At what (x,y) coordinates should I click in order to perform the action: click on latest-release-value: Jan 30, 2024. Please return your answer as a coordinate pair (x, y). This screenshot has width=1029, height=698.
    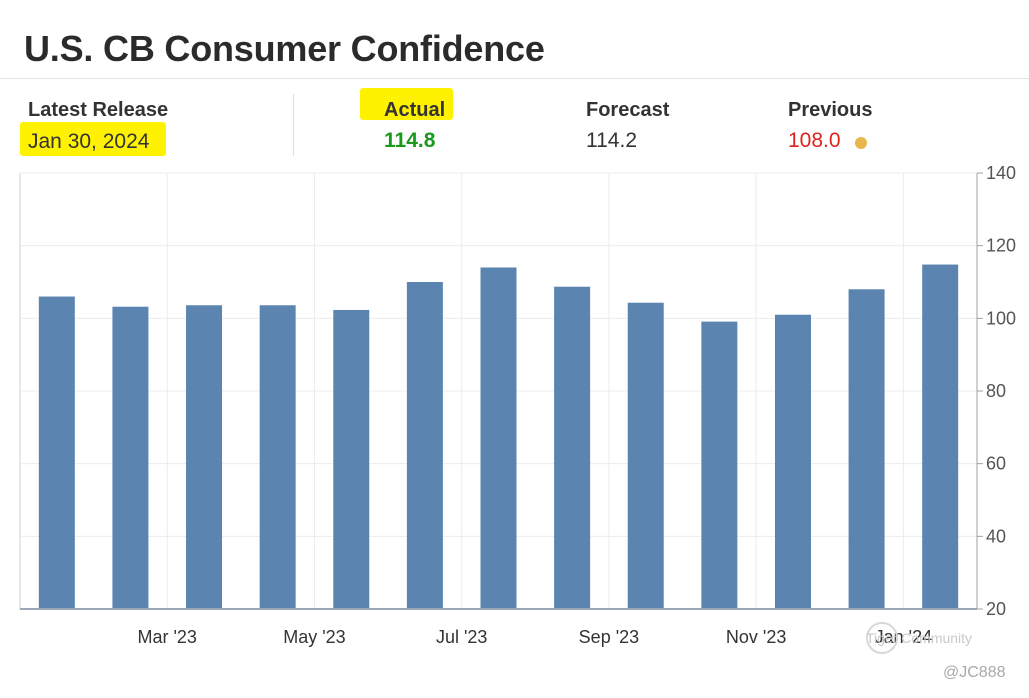
    Looking at the image, I should click on (89, 141).